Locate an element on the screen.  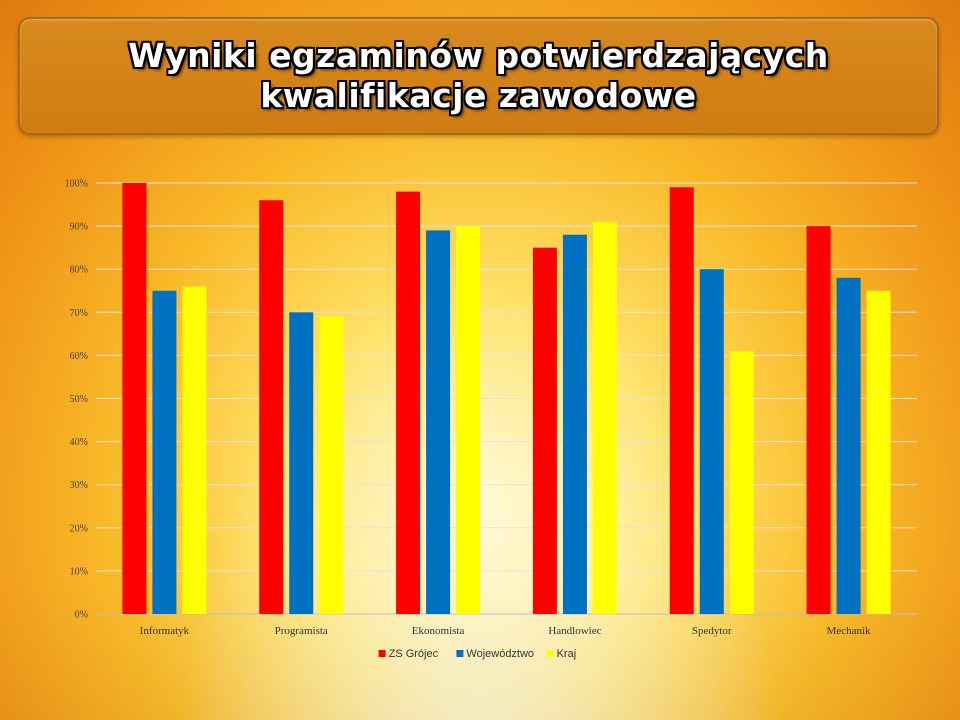
legend-label: ZS Grójec is located at coordinates (414, 654).